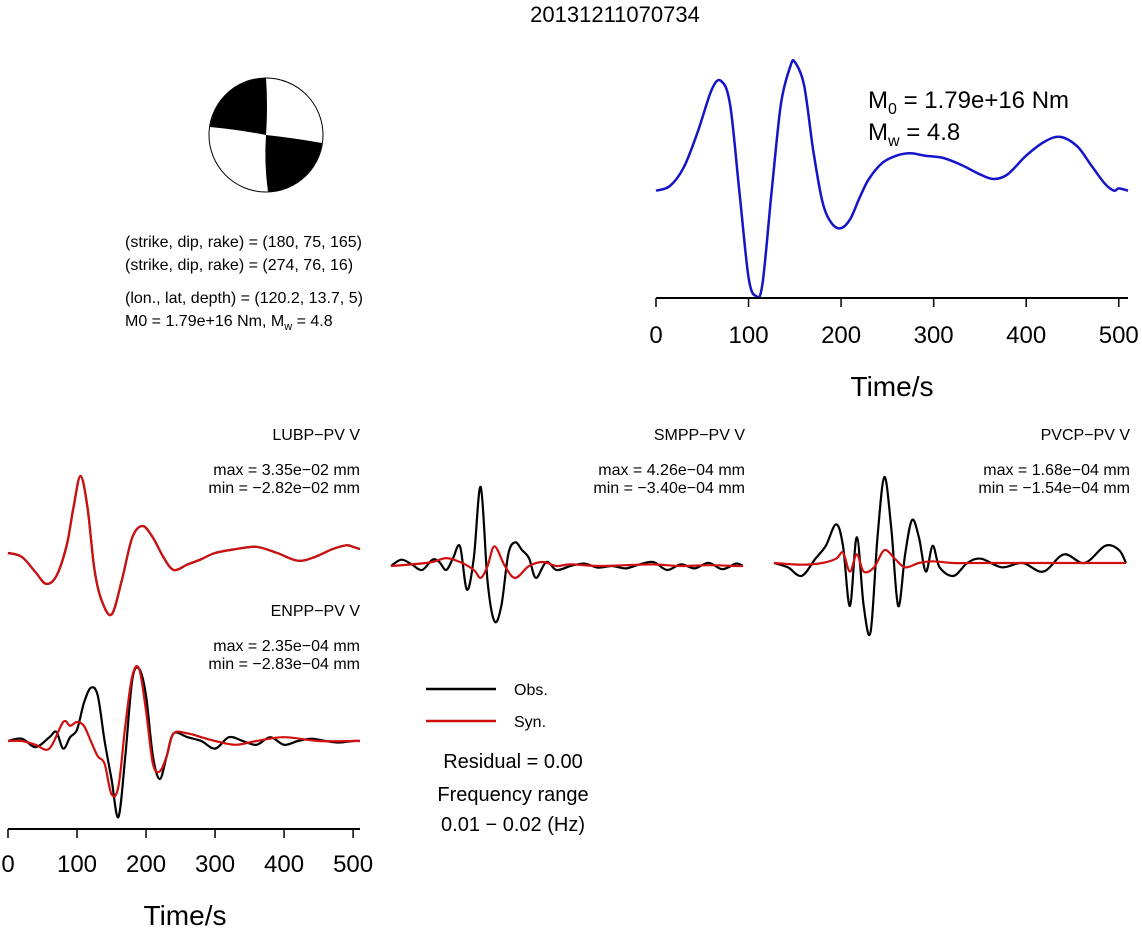  Describe the element at coordinates (238, 106) in the screenshot. I see `beachball-quadrant-nw` at that location.